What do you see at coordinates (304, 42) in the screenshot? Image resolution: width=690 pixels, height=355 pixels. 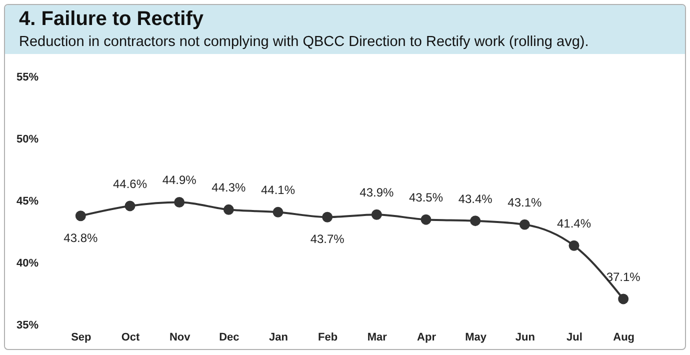 I see `chart-subtitle: Reduction in contractors not complying with QBCC Direction to Rectify work (rolling avg).` at bounding box center [304, 42].